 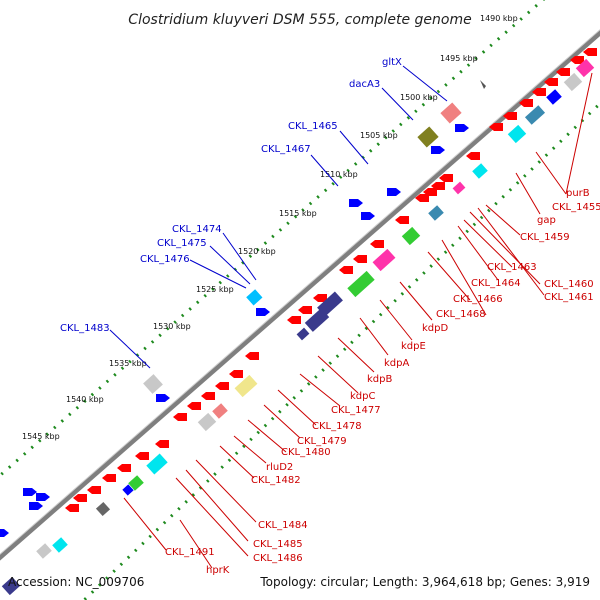 What do you see at coordinates (279, 467) in the screenshot?
I see `gene-label: rluD2` at bounding box center [279, 467].